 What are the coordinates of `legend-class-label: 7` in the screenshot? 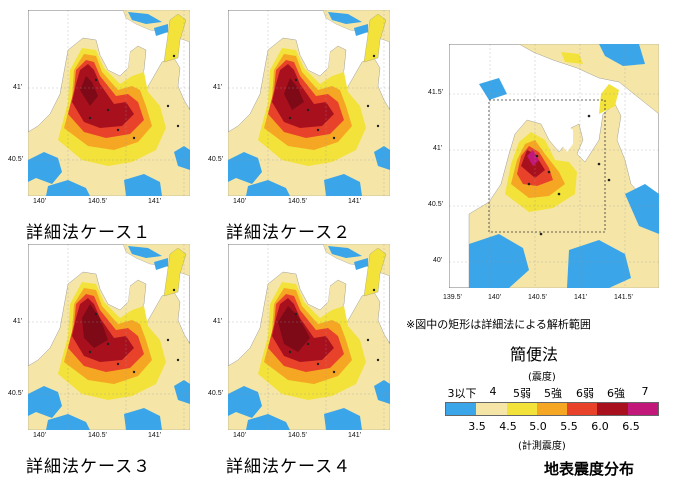 It's located at (645, 391).